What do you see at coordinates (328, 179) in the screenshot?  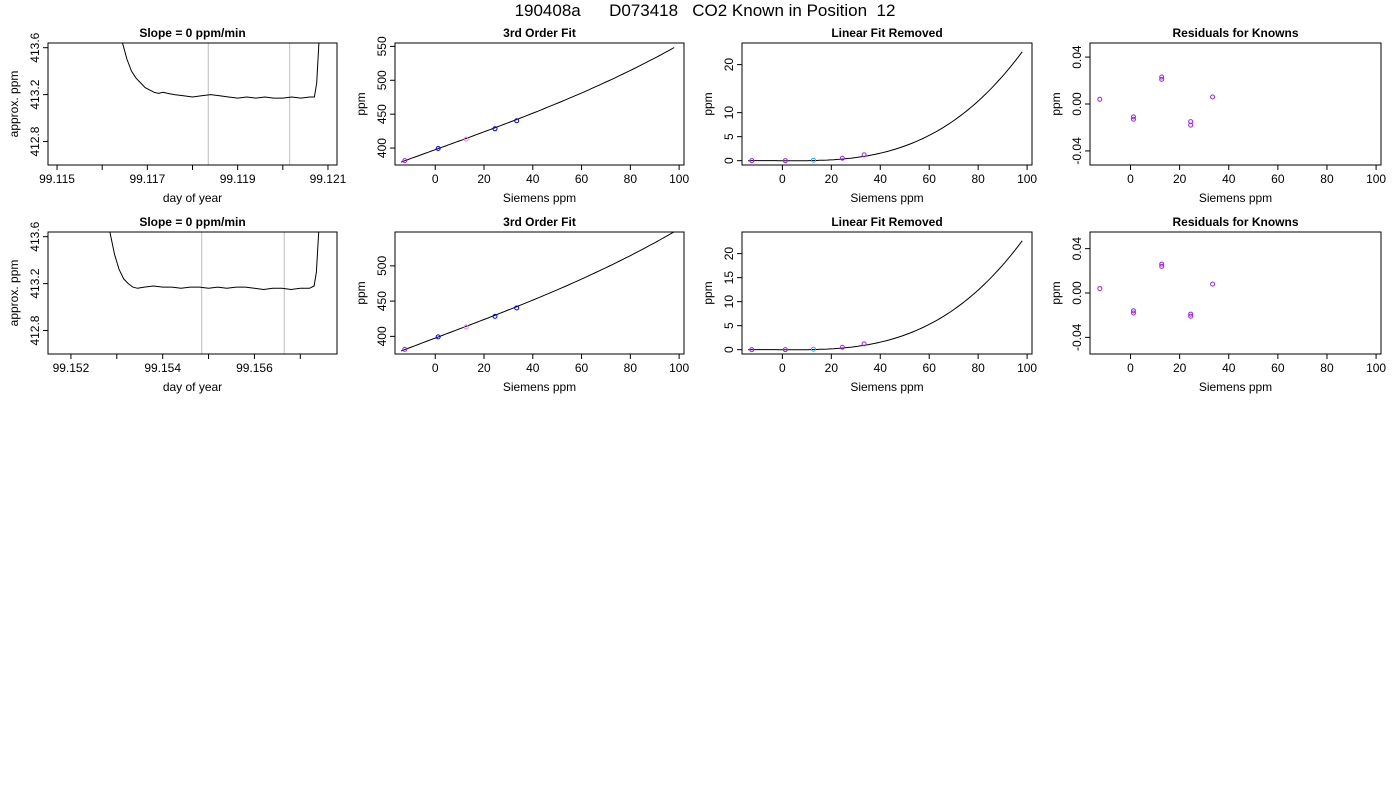 I see `x-tick-label: 99.121` at bounding box center [328, 179].